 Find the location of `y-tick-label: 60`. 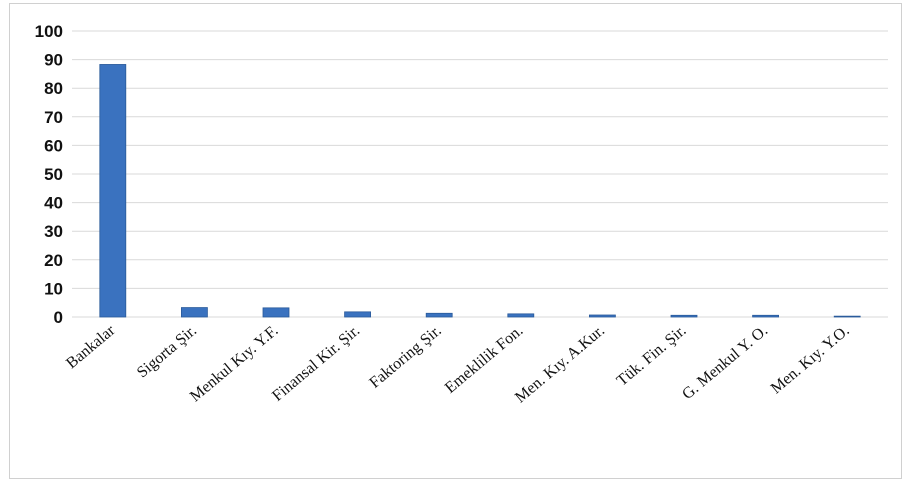

y-tick-label: 60 is located at coordinates (53, 145).